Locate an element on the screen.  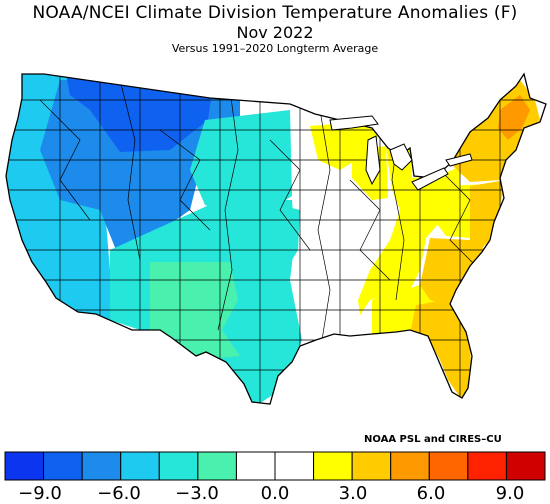
tick-label: 9.0 is located at coordinates (510, 493).